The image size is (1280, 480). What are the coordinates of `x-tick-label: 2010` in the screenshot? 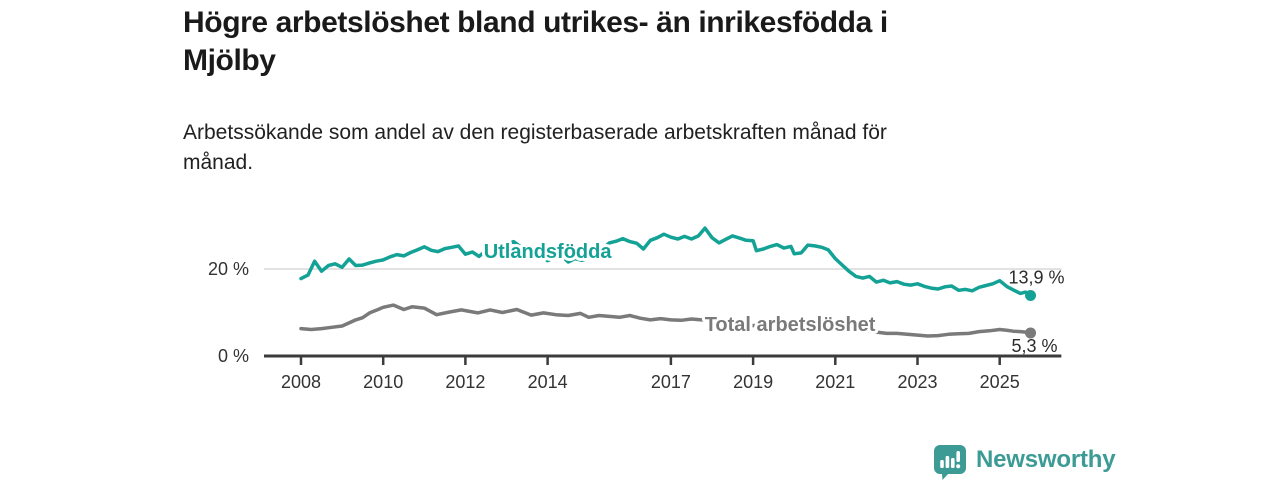 It's located at (383, 382).